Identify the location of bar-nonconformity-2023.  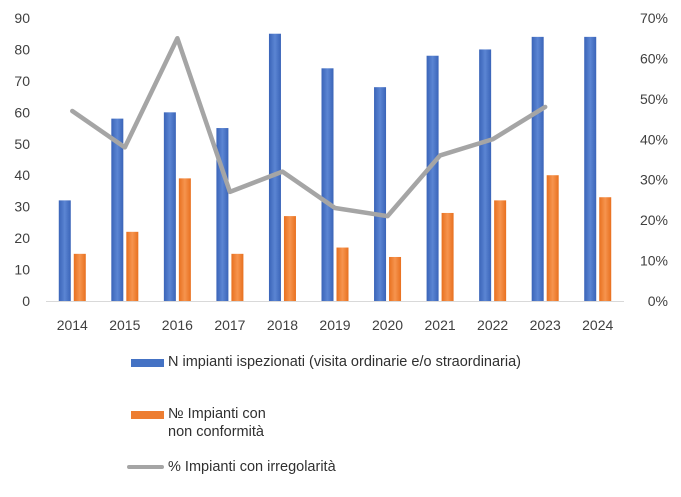
(552, 238).